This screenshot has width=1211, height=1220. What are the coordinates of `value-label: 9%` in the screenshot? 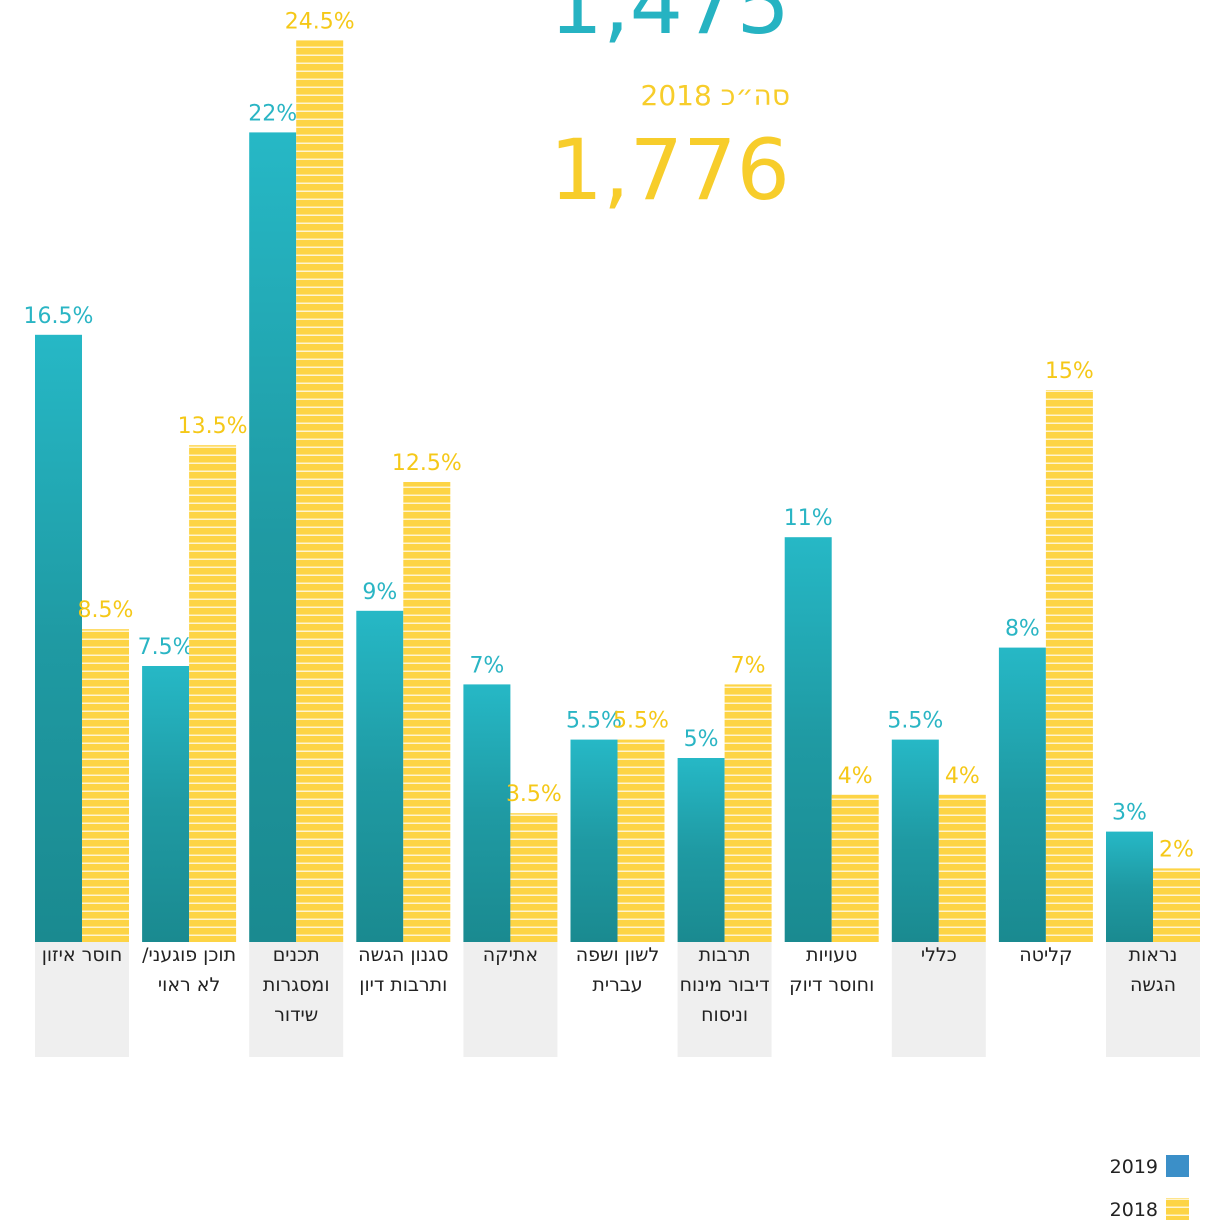 It's located at (379, 592).